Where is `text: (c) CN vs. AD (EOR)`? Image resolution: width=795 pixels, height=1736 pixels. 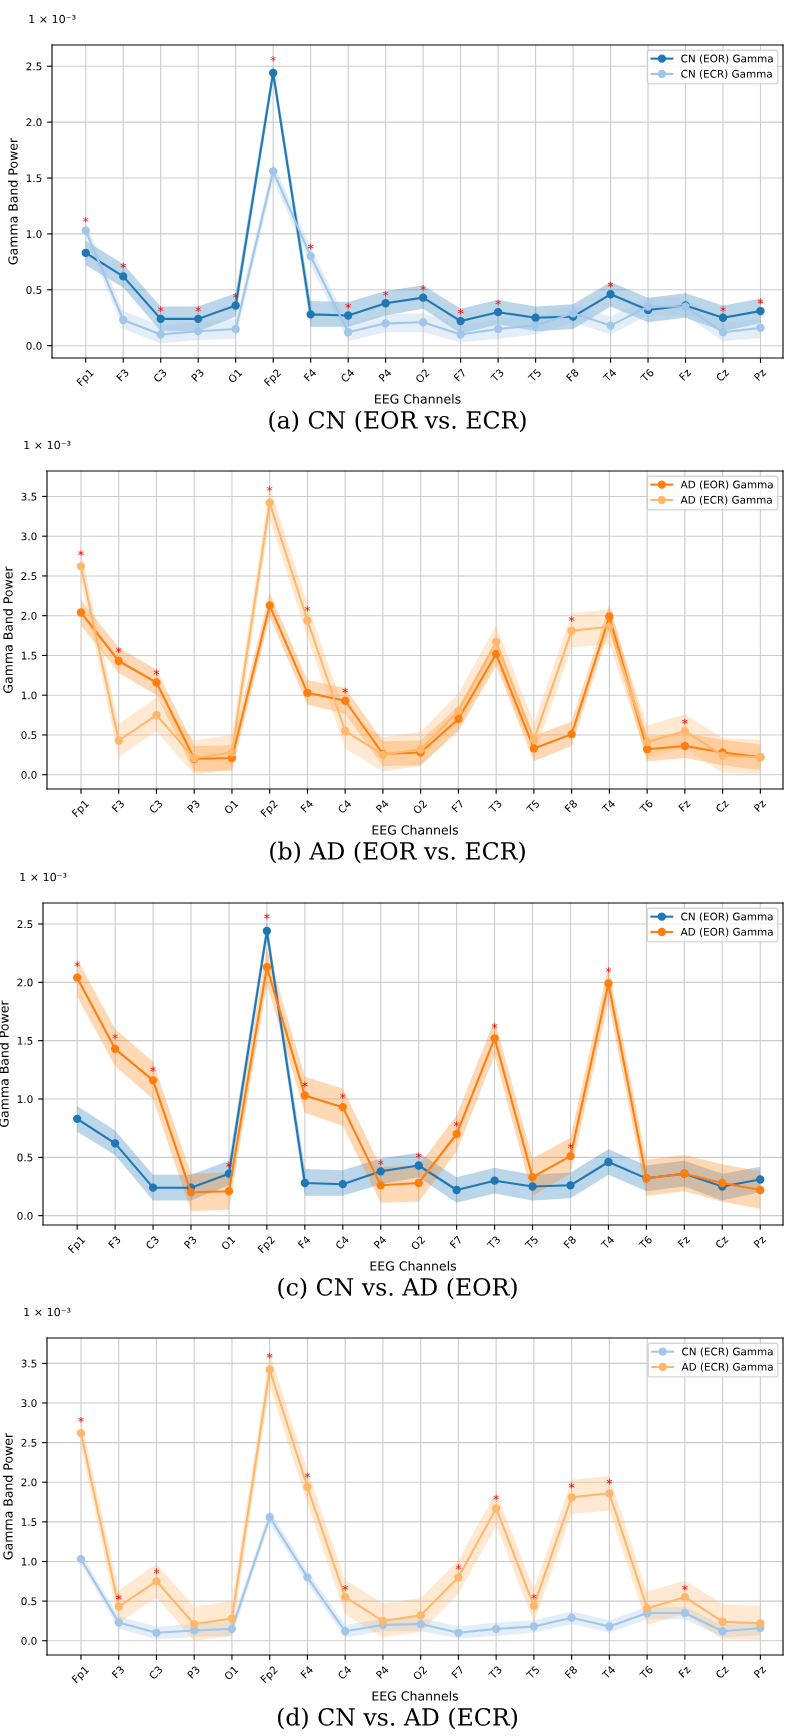
text: (c) CN vs. AD (EOR) is located at coordinates (397, 1288).